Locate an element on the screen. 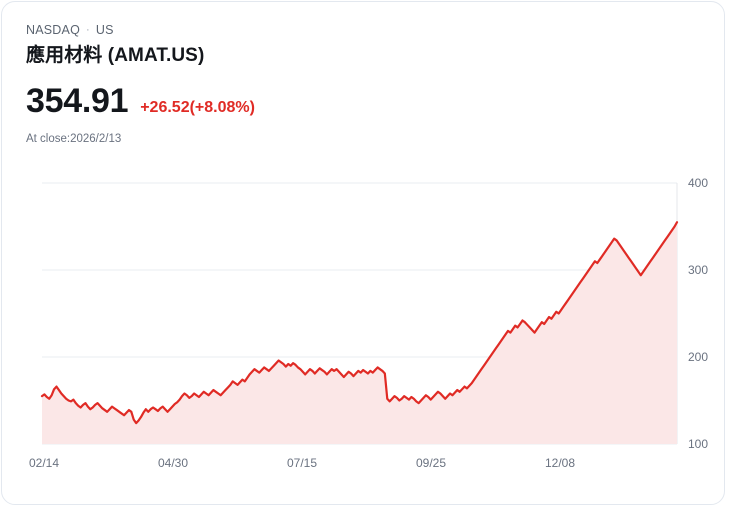 The height and width of the screenshot is (513, 736). price-row: 354.91 +26.52(+8.08%) is located at coordinates (356, 101).